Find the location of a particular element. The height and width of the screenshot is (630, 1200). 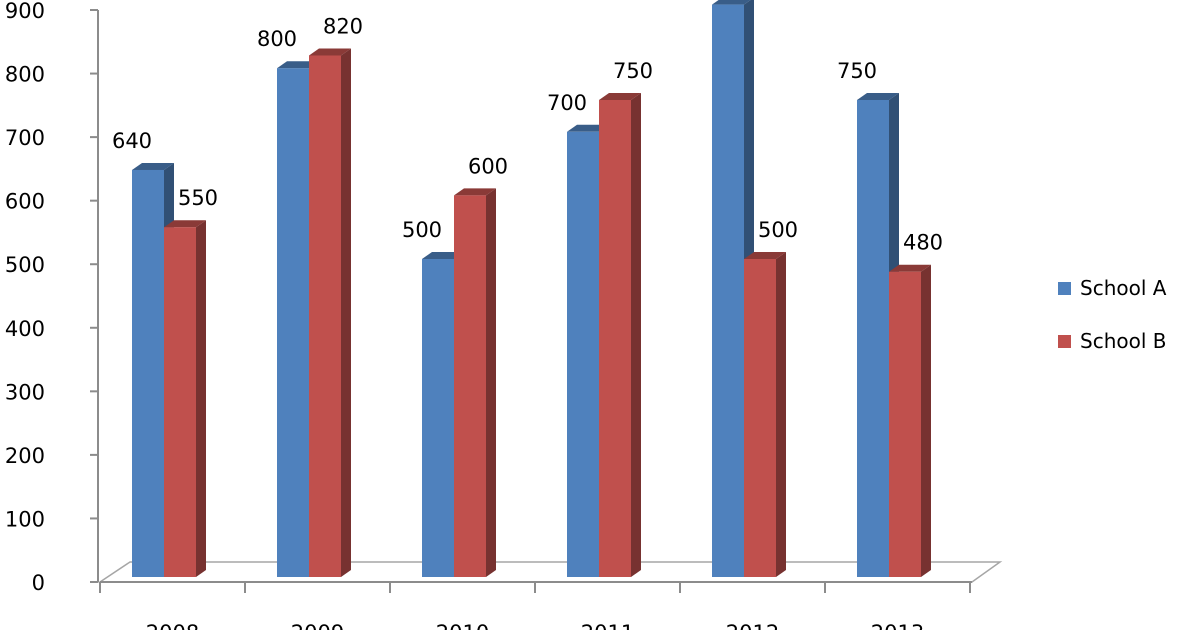

x-tick-label: 2010 is located at coordinates (462, 625).